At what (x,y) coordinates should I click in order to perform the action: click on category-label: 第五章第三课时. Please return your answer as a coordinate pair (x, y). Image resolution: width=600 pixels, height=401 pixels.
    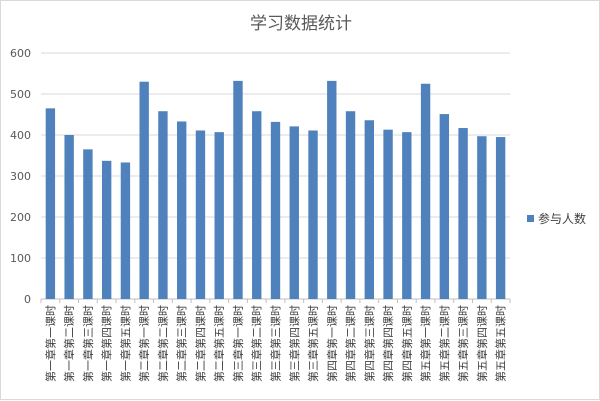
    Looking at the image, I should click on (463, 343).